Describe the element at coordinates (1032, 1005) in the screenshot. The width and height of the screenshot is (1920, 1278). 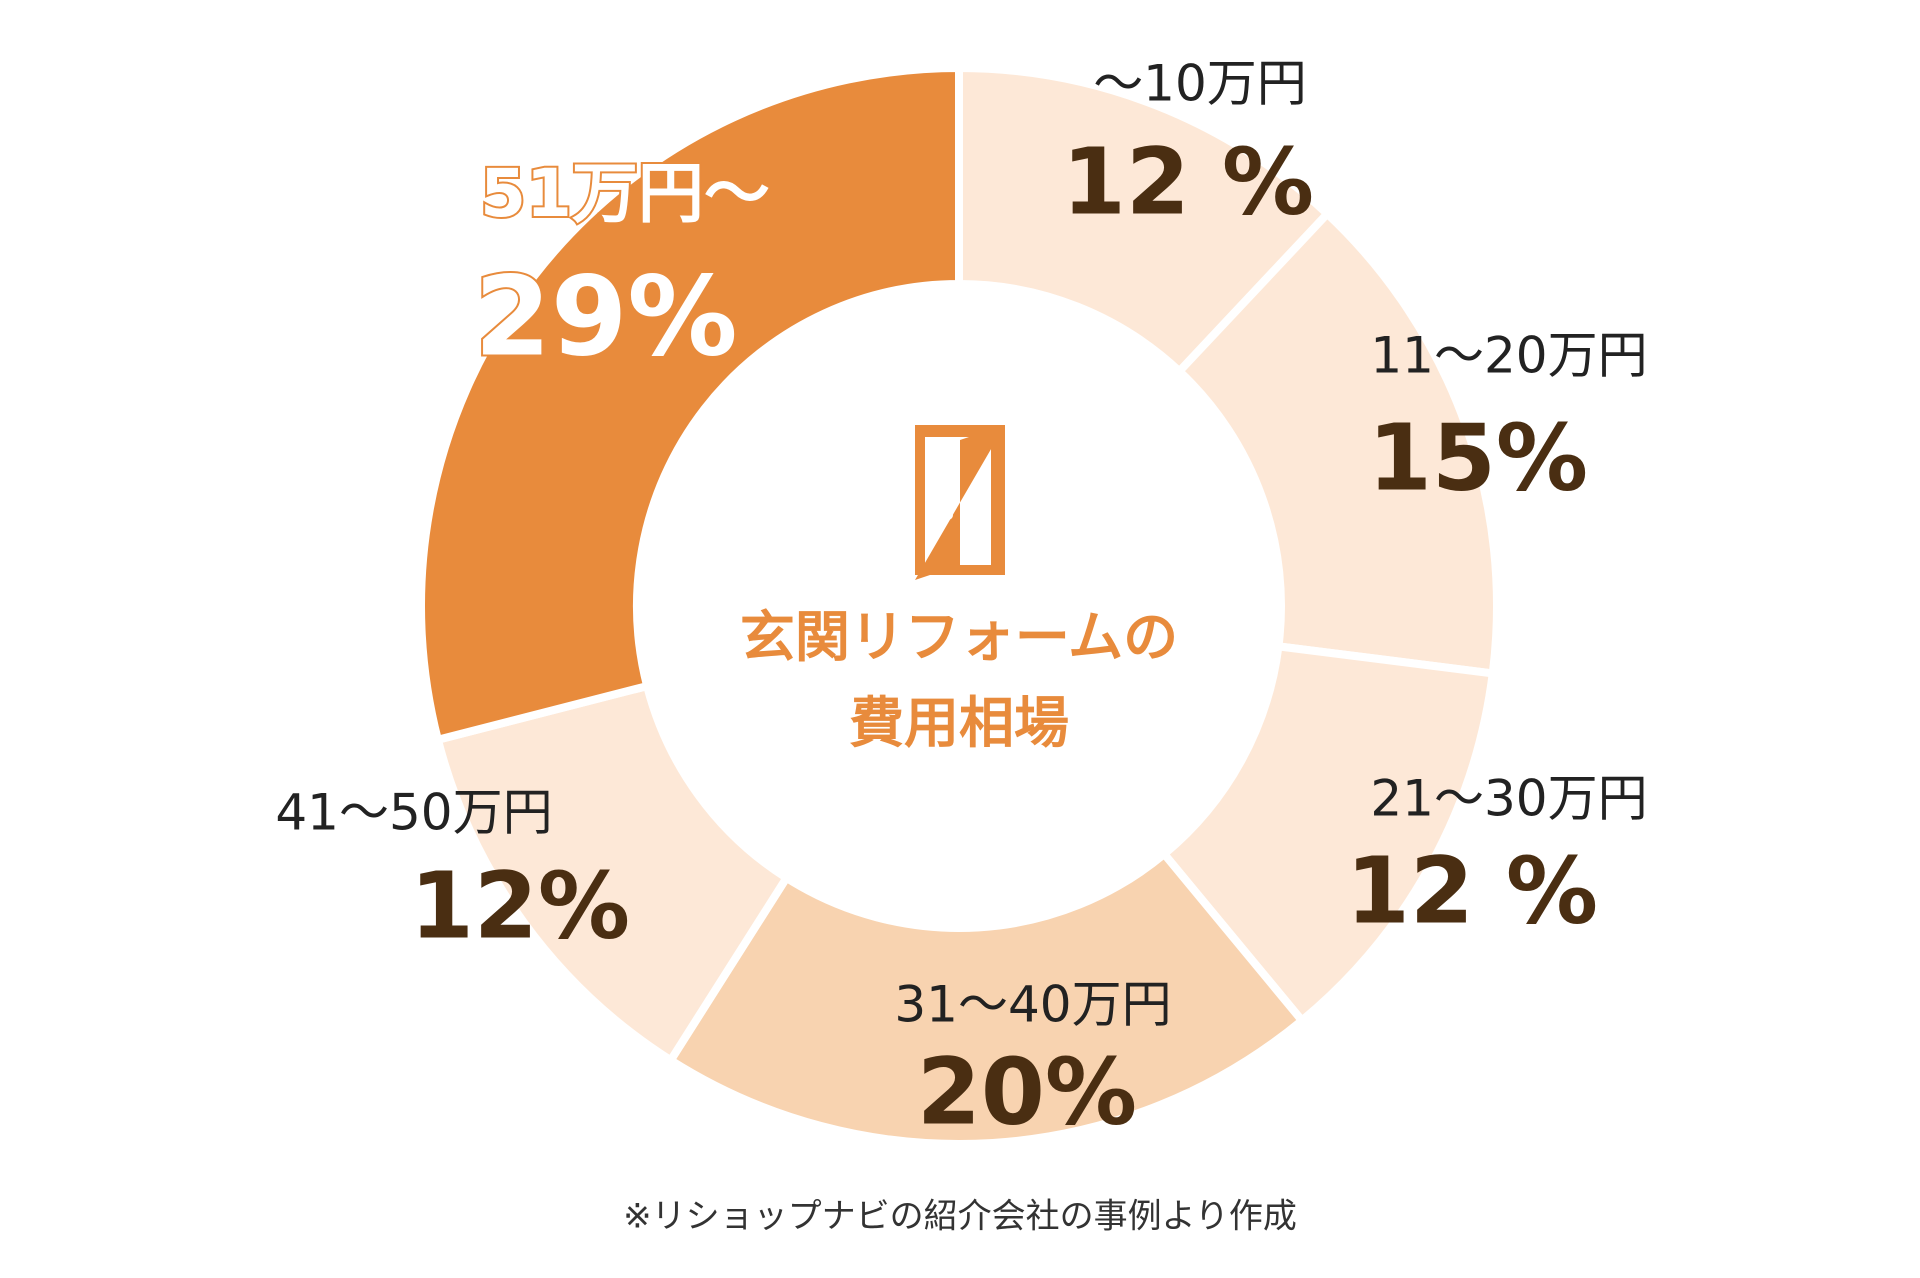
I see `slice-label: 31〜40万円` at that location.